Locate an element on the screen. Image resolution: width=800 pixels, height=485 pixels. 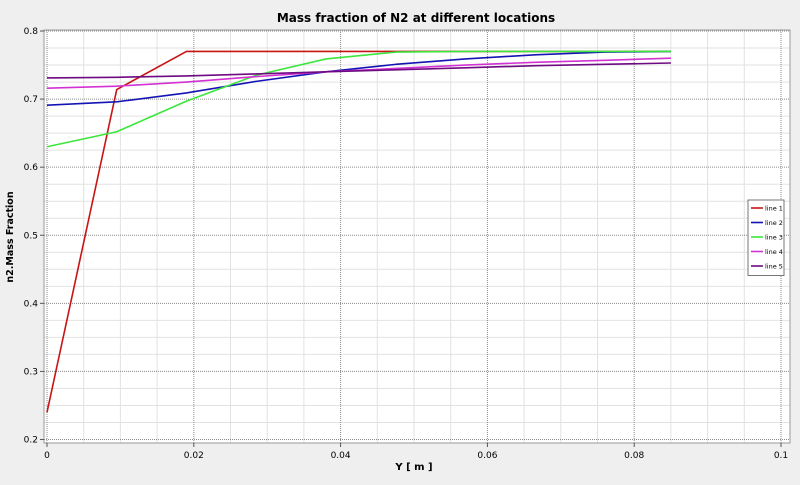
y-tick-label: 0.3 is located at coordinates (31, 372).